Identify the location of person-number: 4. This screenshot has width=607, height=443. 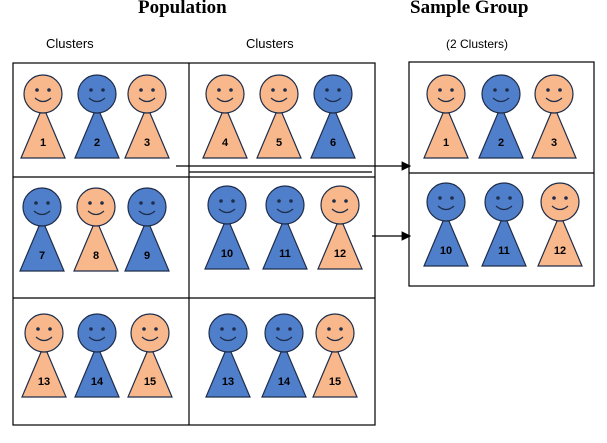
(225, 143).